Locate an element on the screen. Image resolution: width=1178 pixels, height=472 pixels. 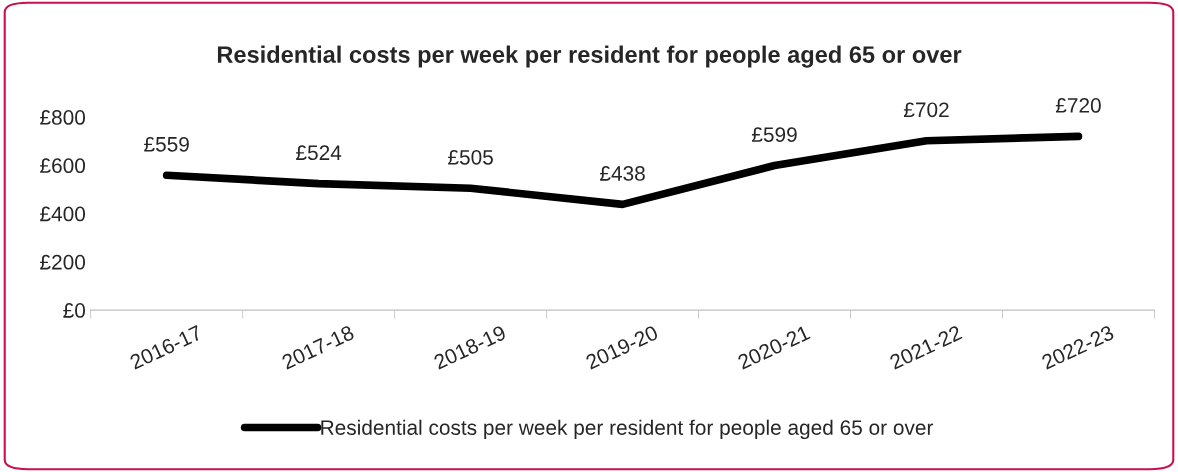
data-label: £559 is located at coordinates (166, 144).